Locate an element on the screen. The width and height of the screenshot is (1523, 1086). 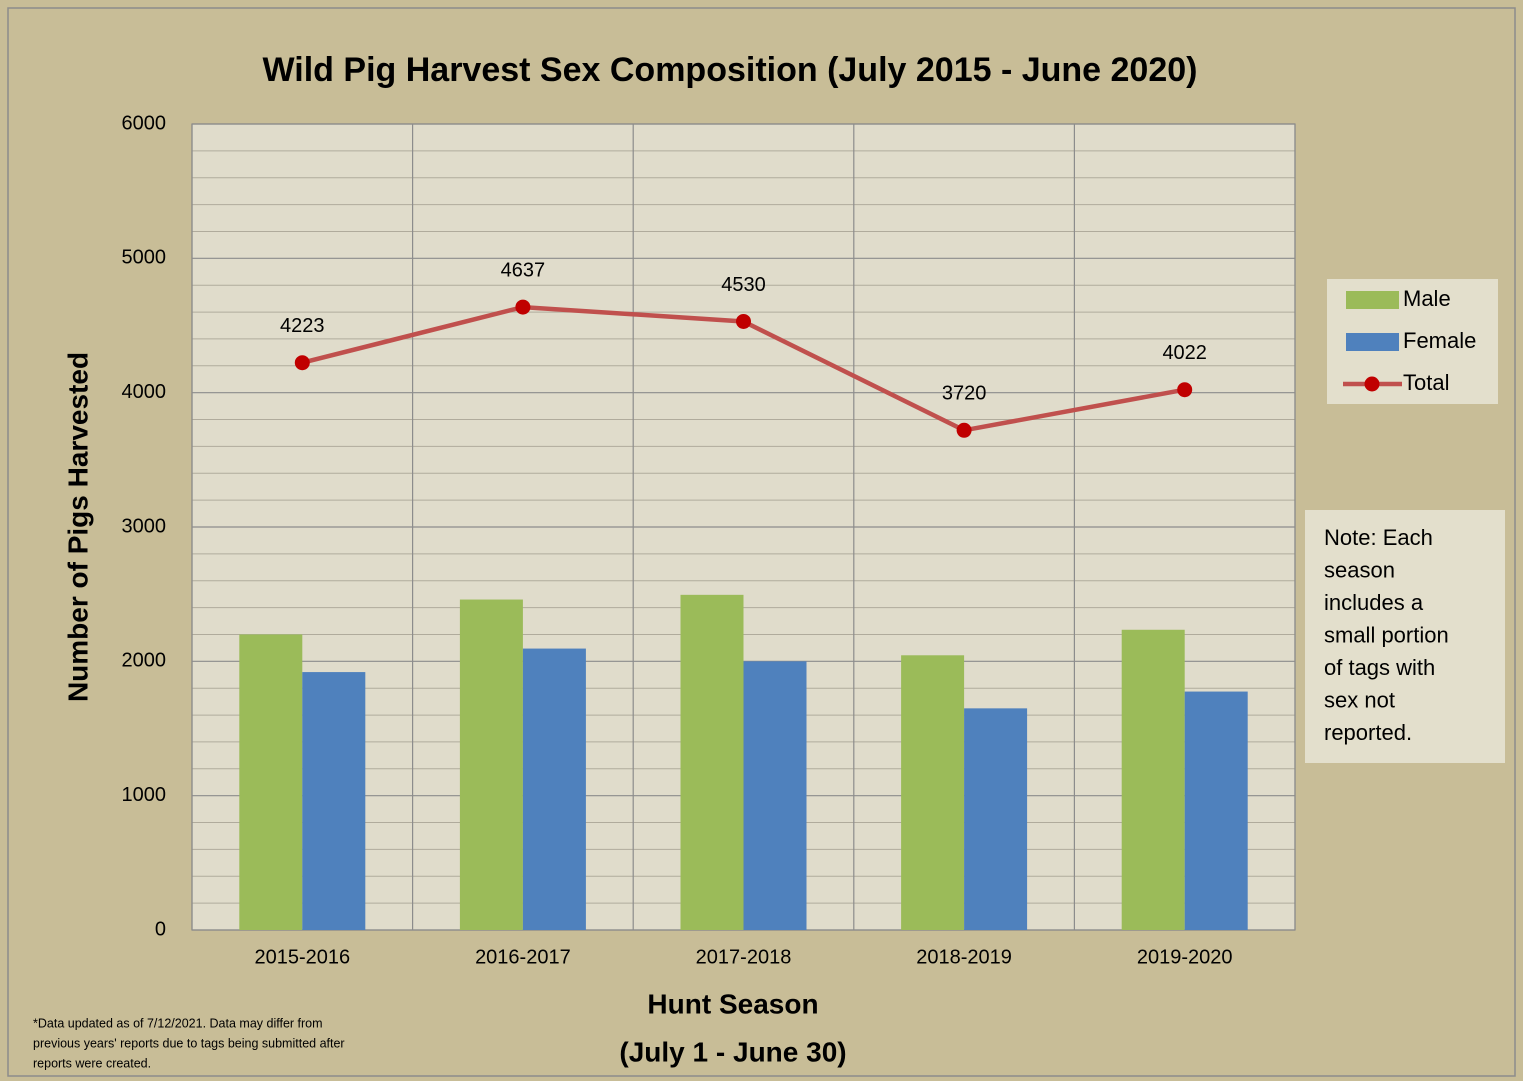
data-label: 4022 is located at coordinates (1184, 353).